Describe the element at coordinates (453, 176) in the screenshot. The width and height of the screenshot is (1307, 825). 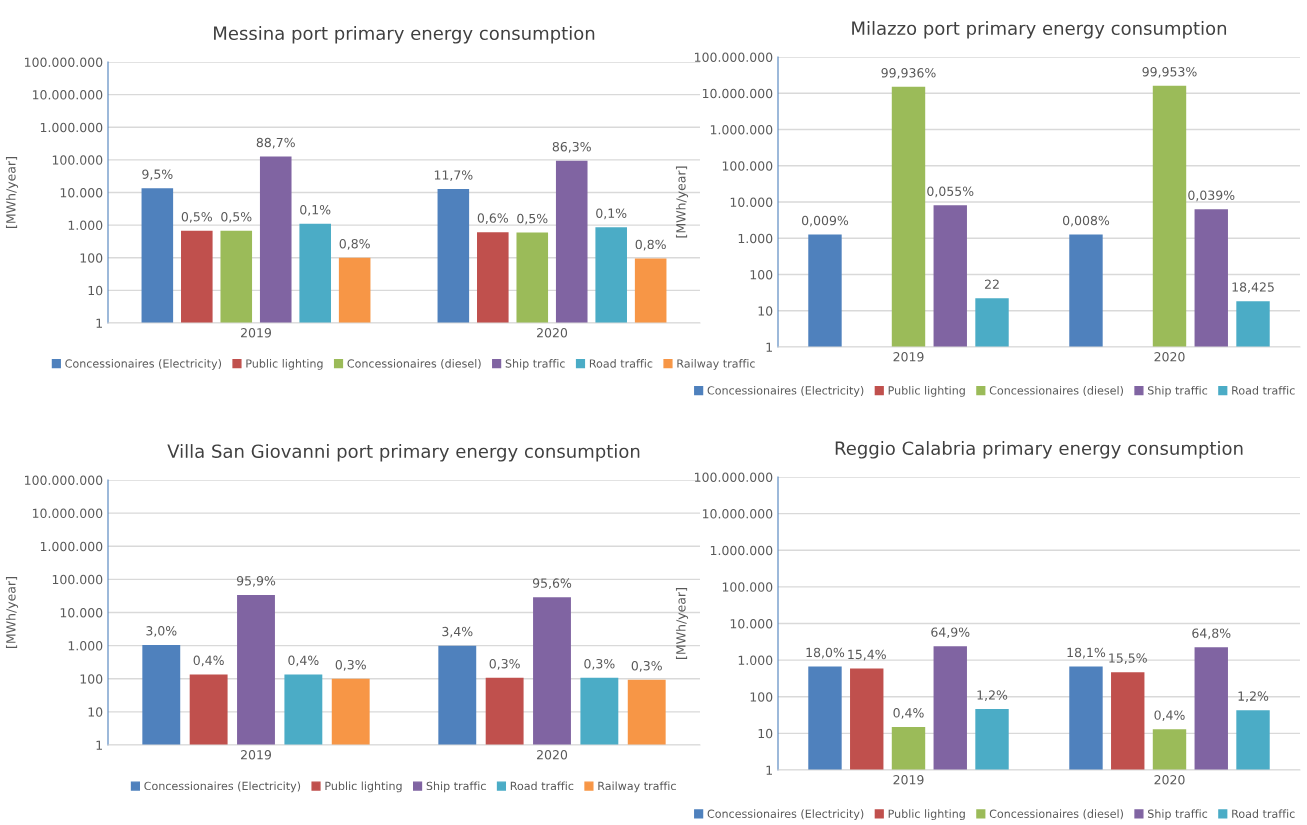
I see `annotation: 11,7%` at that location.